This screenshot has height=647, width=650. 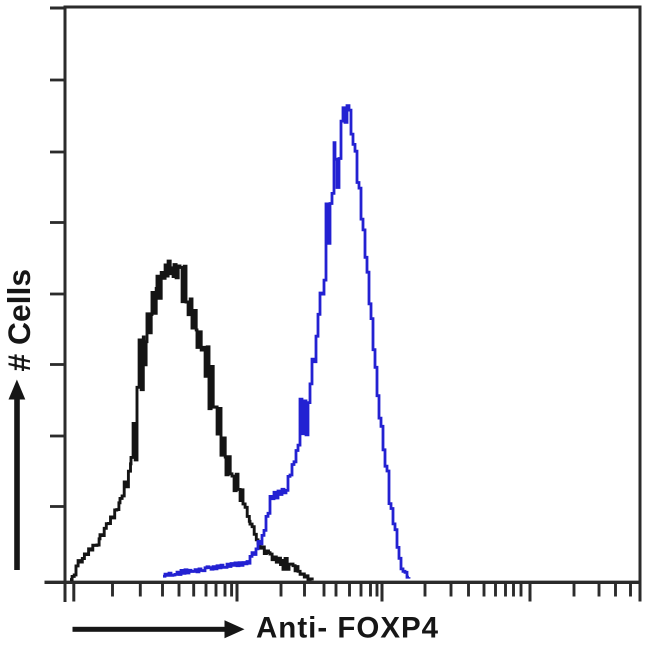 I want to click on svg-text: Anti- FOXP4, so click(x=347, y=628).